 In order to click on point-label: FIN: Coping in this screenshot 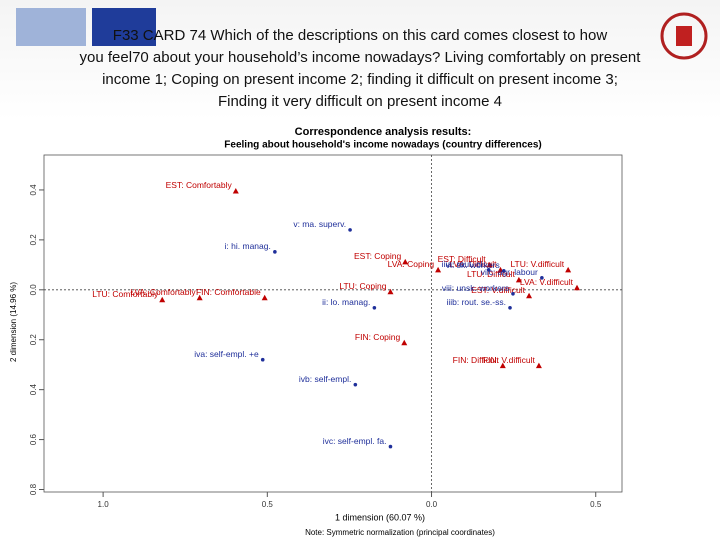, I will do `click(378, 337)`.